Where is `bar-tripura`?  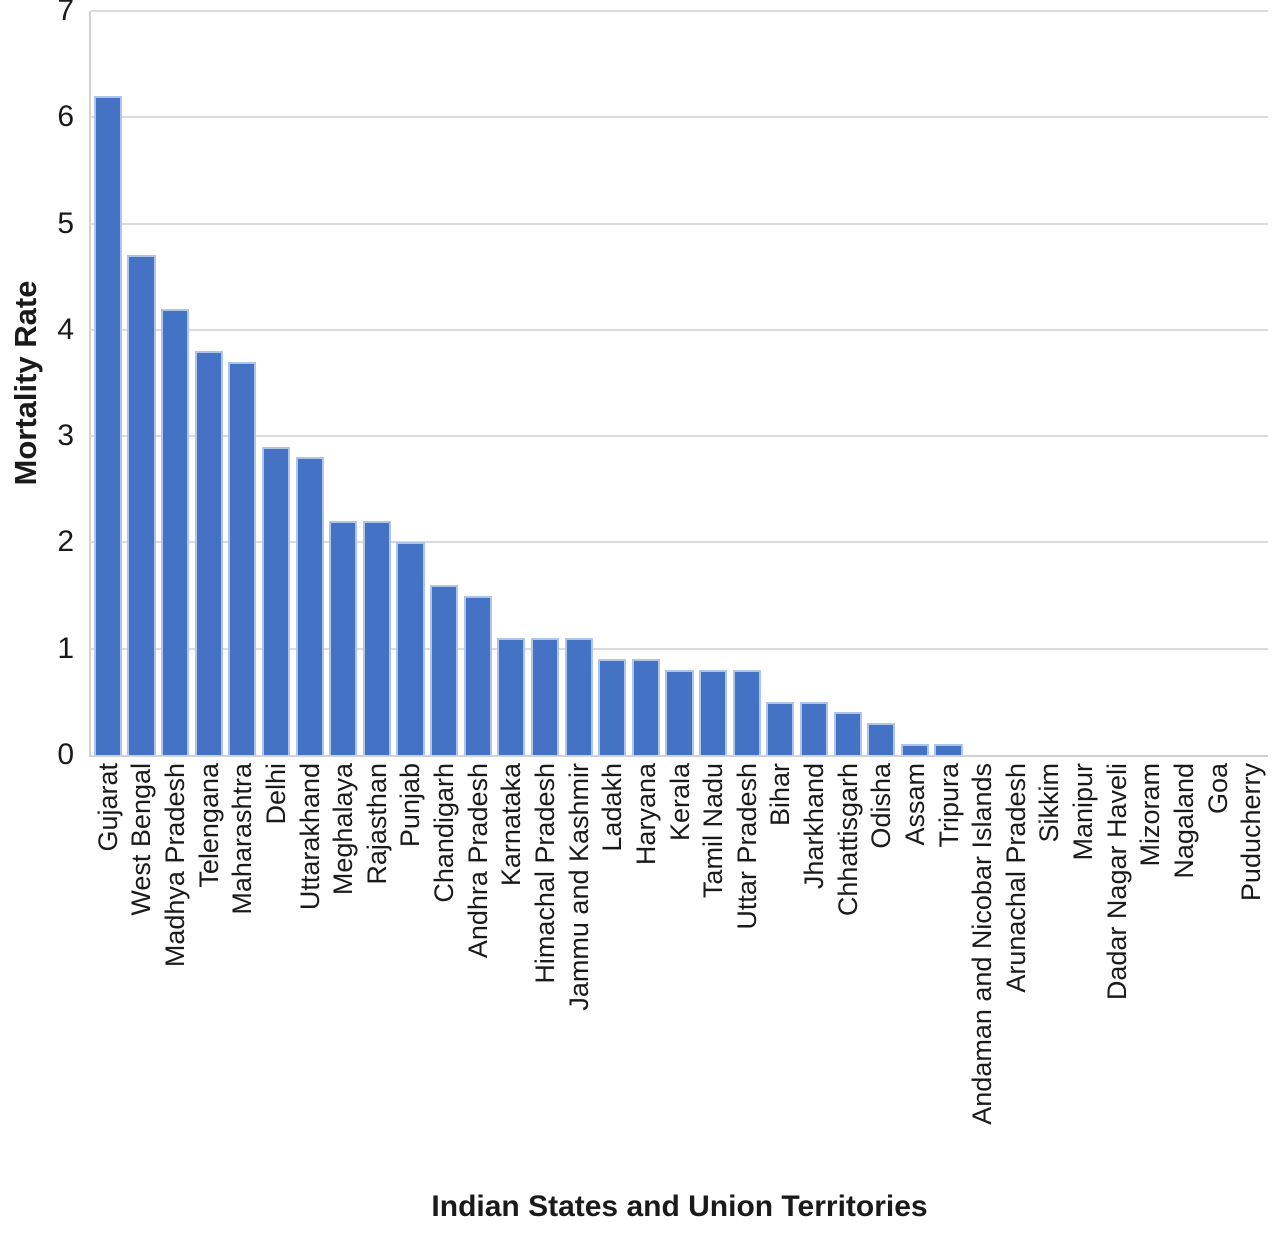 bar-tripura is located at coordinates (948, 749).